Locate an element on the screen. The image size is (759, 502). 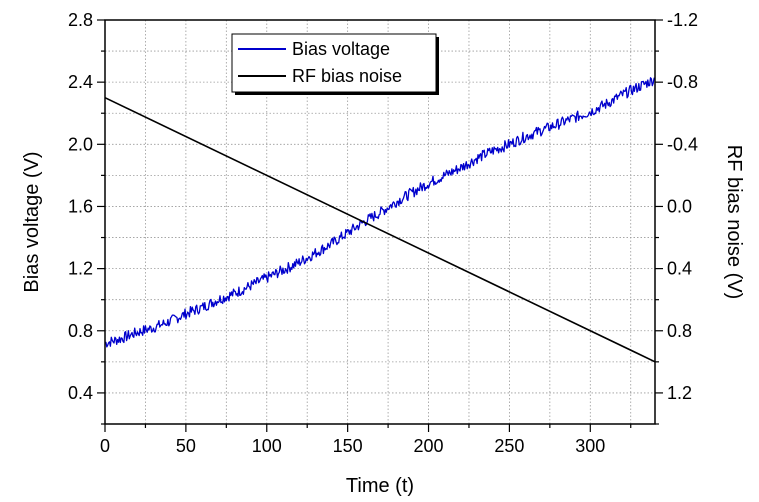
y2-axis-title: RF bias noise (V) is located at coordinates (734, 222).